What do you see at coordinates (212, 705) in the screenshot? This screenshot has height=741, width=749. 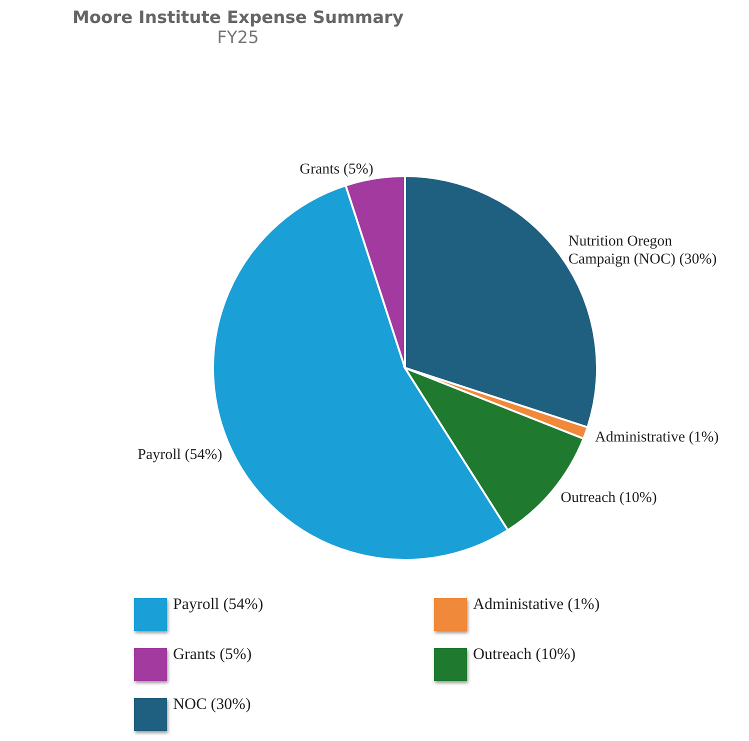 I see `legend-label: NOC (30%)` at bounding box center [212, 705].